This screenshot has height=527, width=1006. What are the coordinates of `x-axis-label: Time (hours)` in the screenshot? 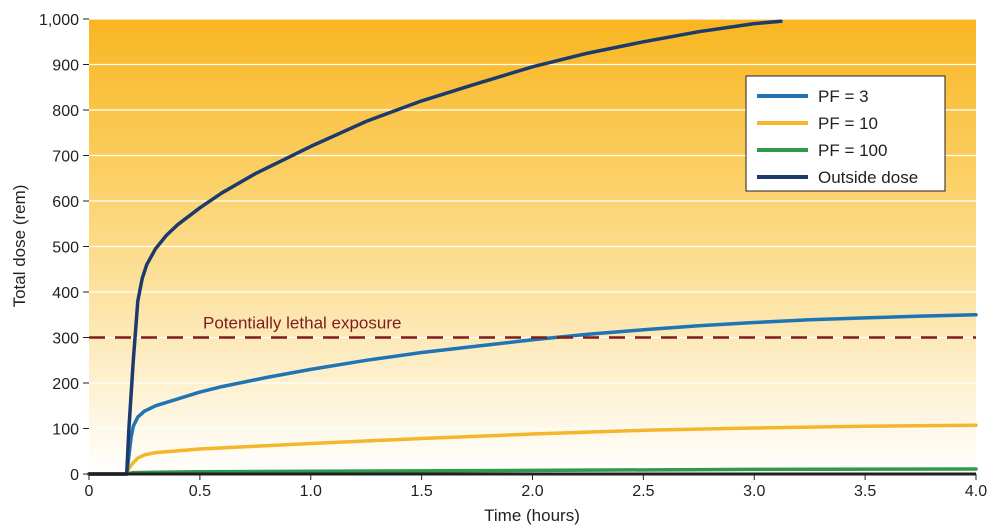 It's located at (532, 515).